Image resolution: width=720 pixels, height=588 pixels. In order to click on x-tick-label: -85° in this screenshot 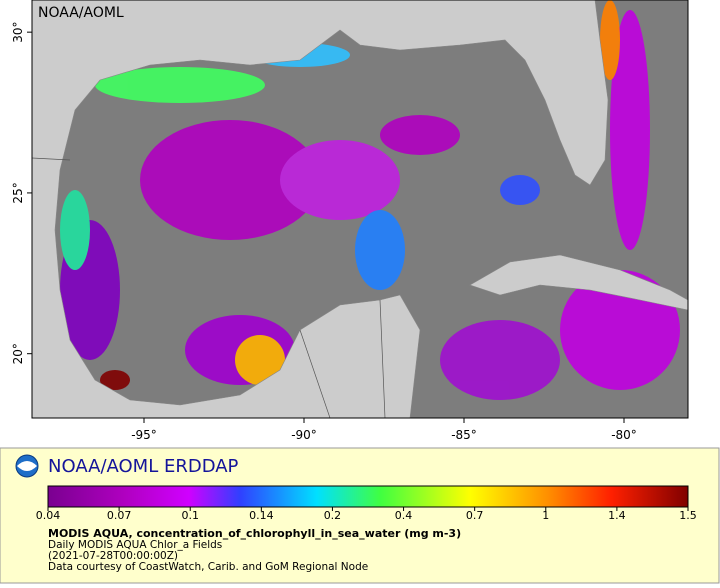, I will do `click(464, 435)`.